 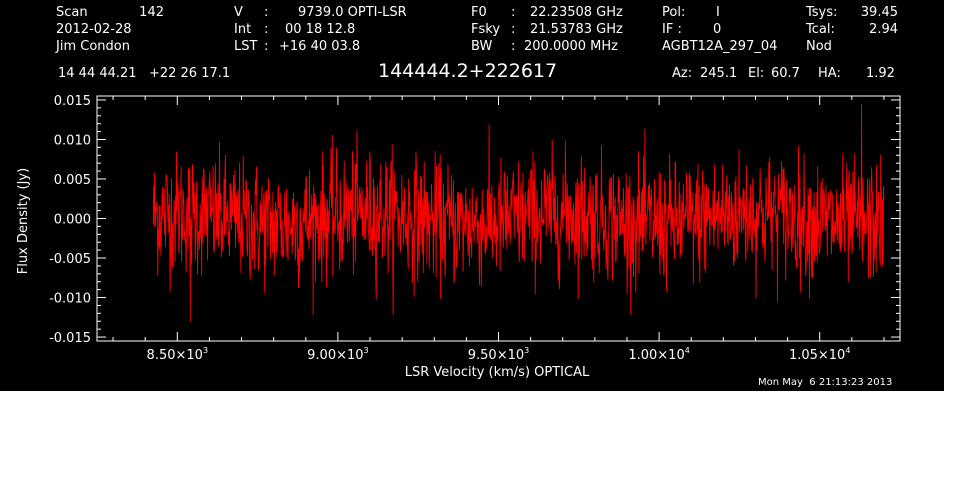 What do you see at coordinates (70, 259) in the screenshot?
I see `y-tick-label: -0.005` at bounding box center [70, 259].